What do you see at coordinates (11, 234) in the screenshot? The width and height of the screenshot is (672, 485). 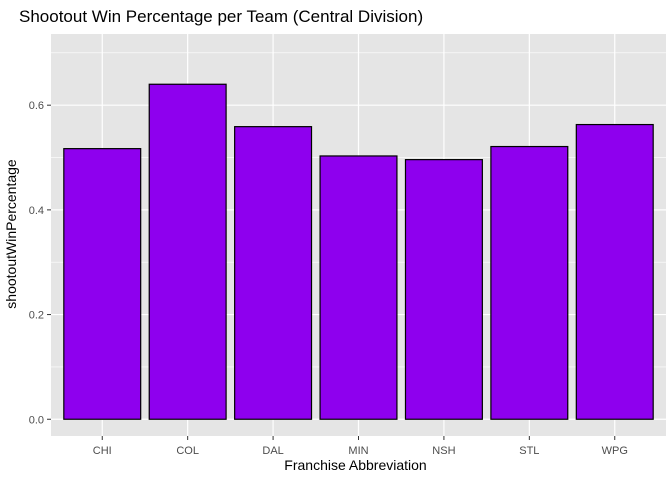 I see `y-axis-title: shootoutWinPercentage` at bounding box center [11, 234].